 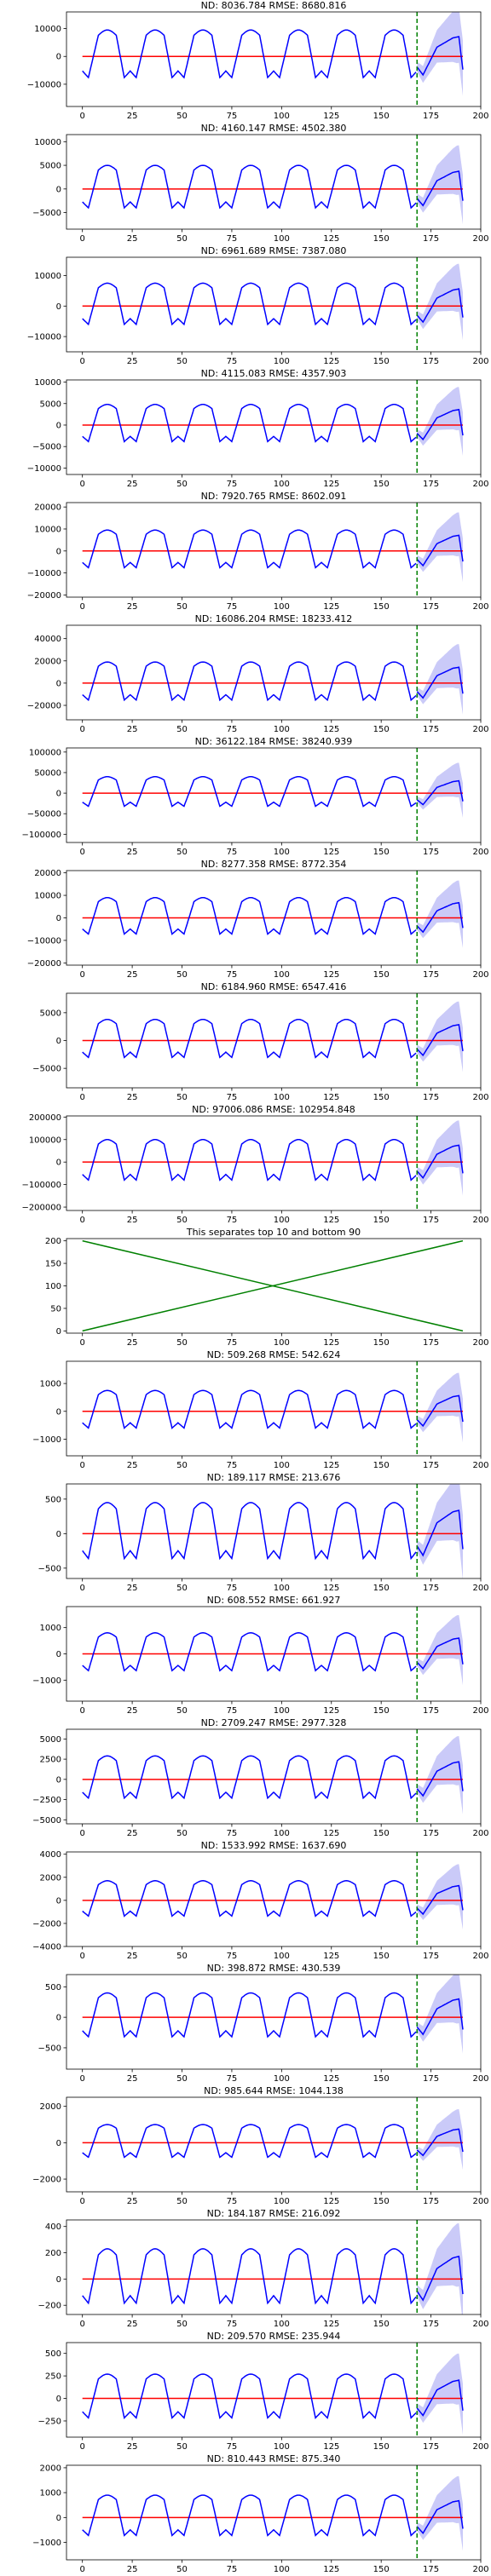 What do you see at coordinates (53, 2253) in the screenshot?
I see `y-tick-label: 200` at bounding box center [53, 2253].